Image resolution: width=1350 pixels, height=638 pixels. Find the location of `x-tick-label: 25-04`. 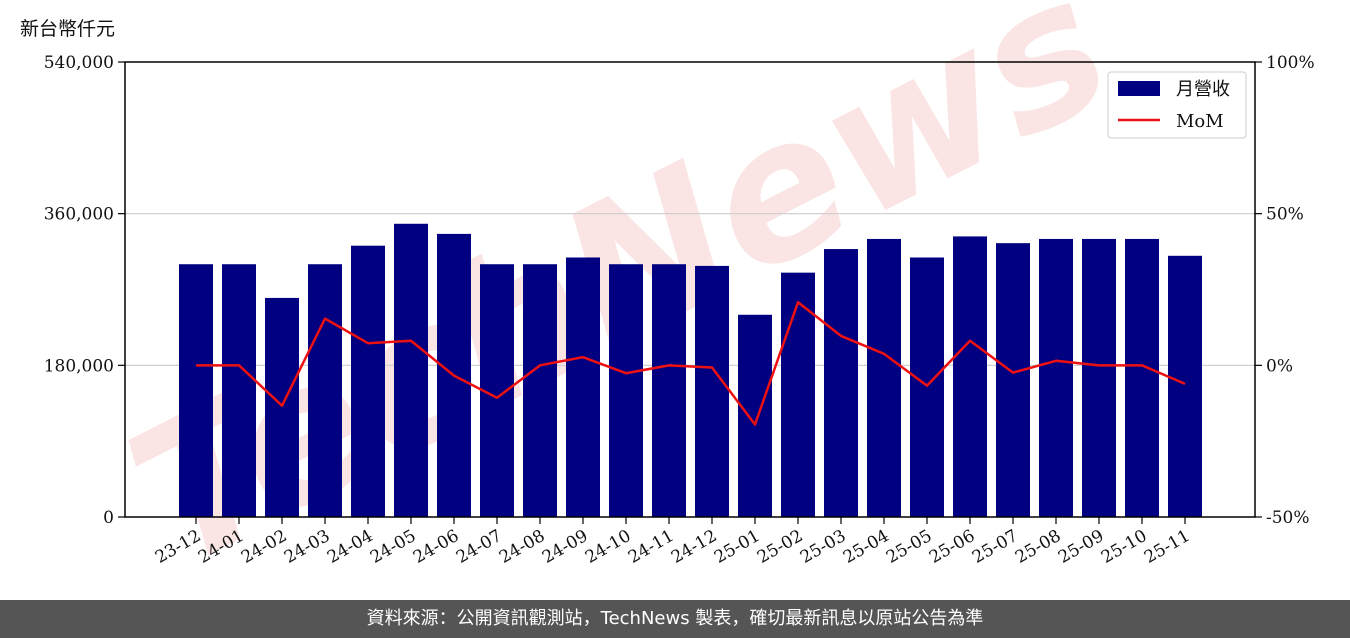

x-tick-label: 25-04 is located at coordinates (866, 547).